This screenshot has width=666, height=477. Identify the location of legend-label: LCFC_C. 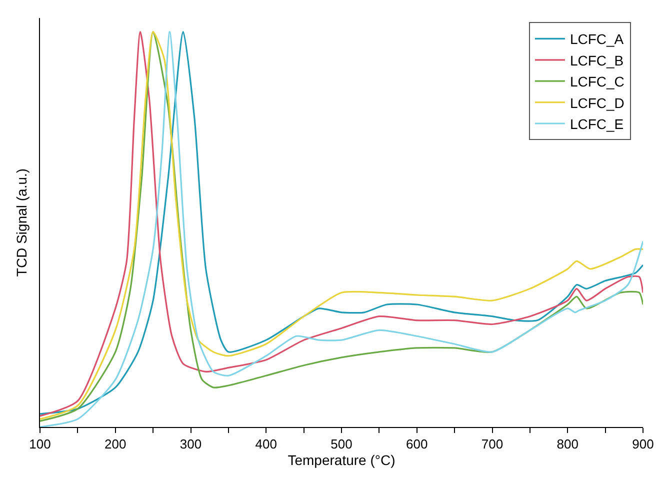
(597, 82).